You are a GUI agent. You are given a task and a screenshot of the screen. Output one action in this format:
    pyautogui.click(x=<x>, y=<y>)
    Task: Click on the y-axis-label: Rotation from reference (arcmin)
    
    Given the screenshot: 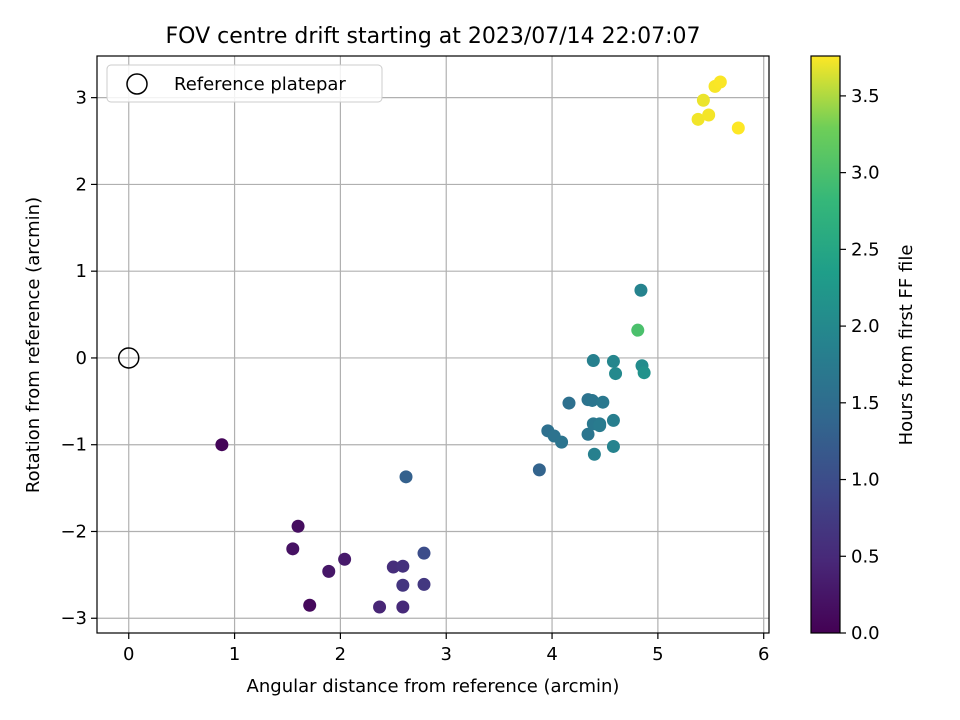 What is the action you would take?
    pyautogui.click(x=33, y=345)
    